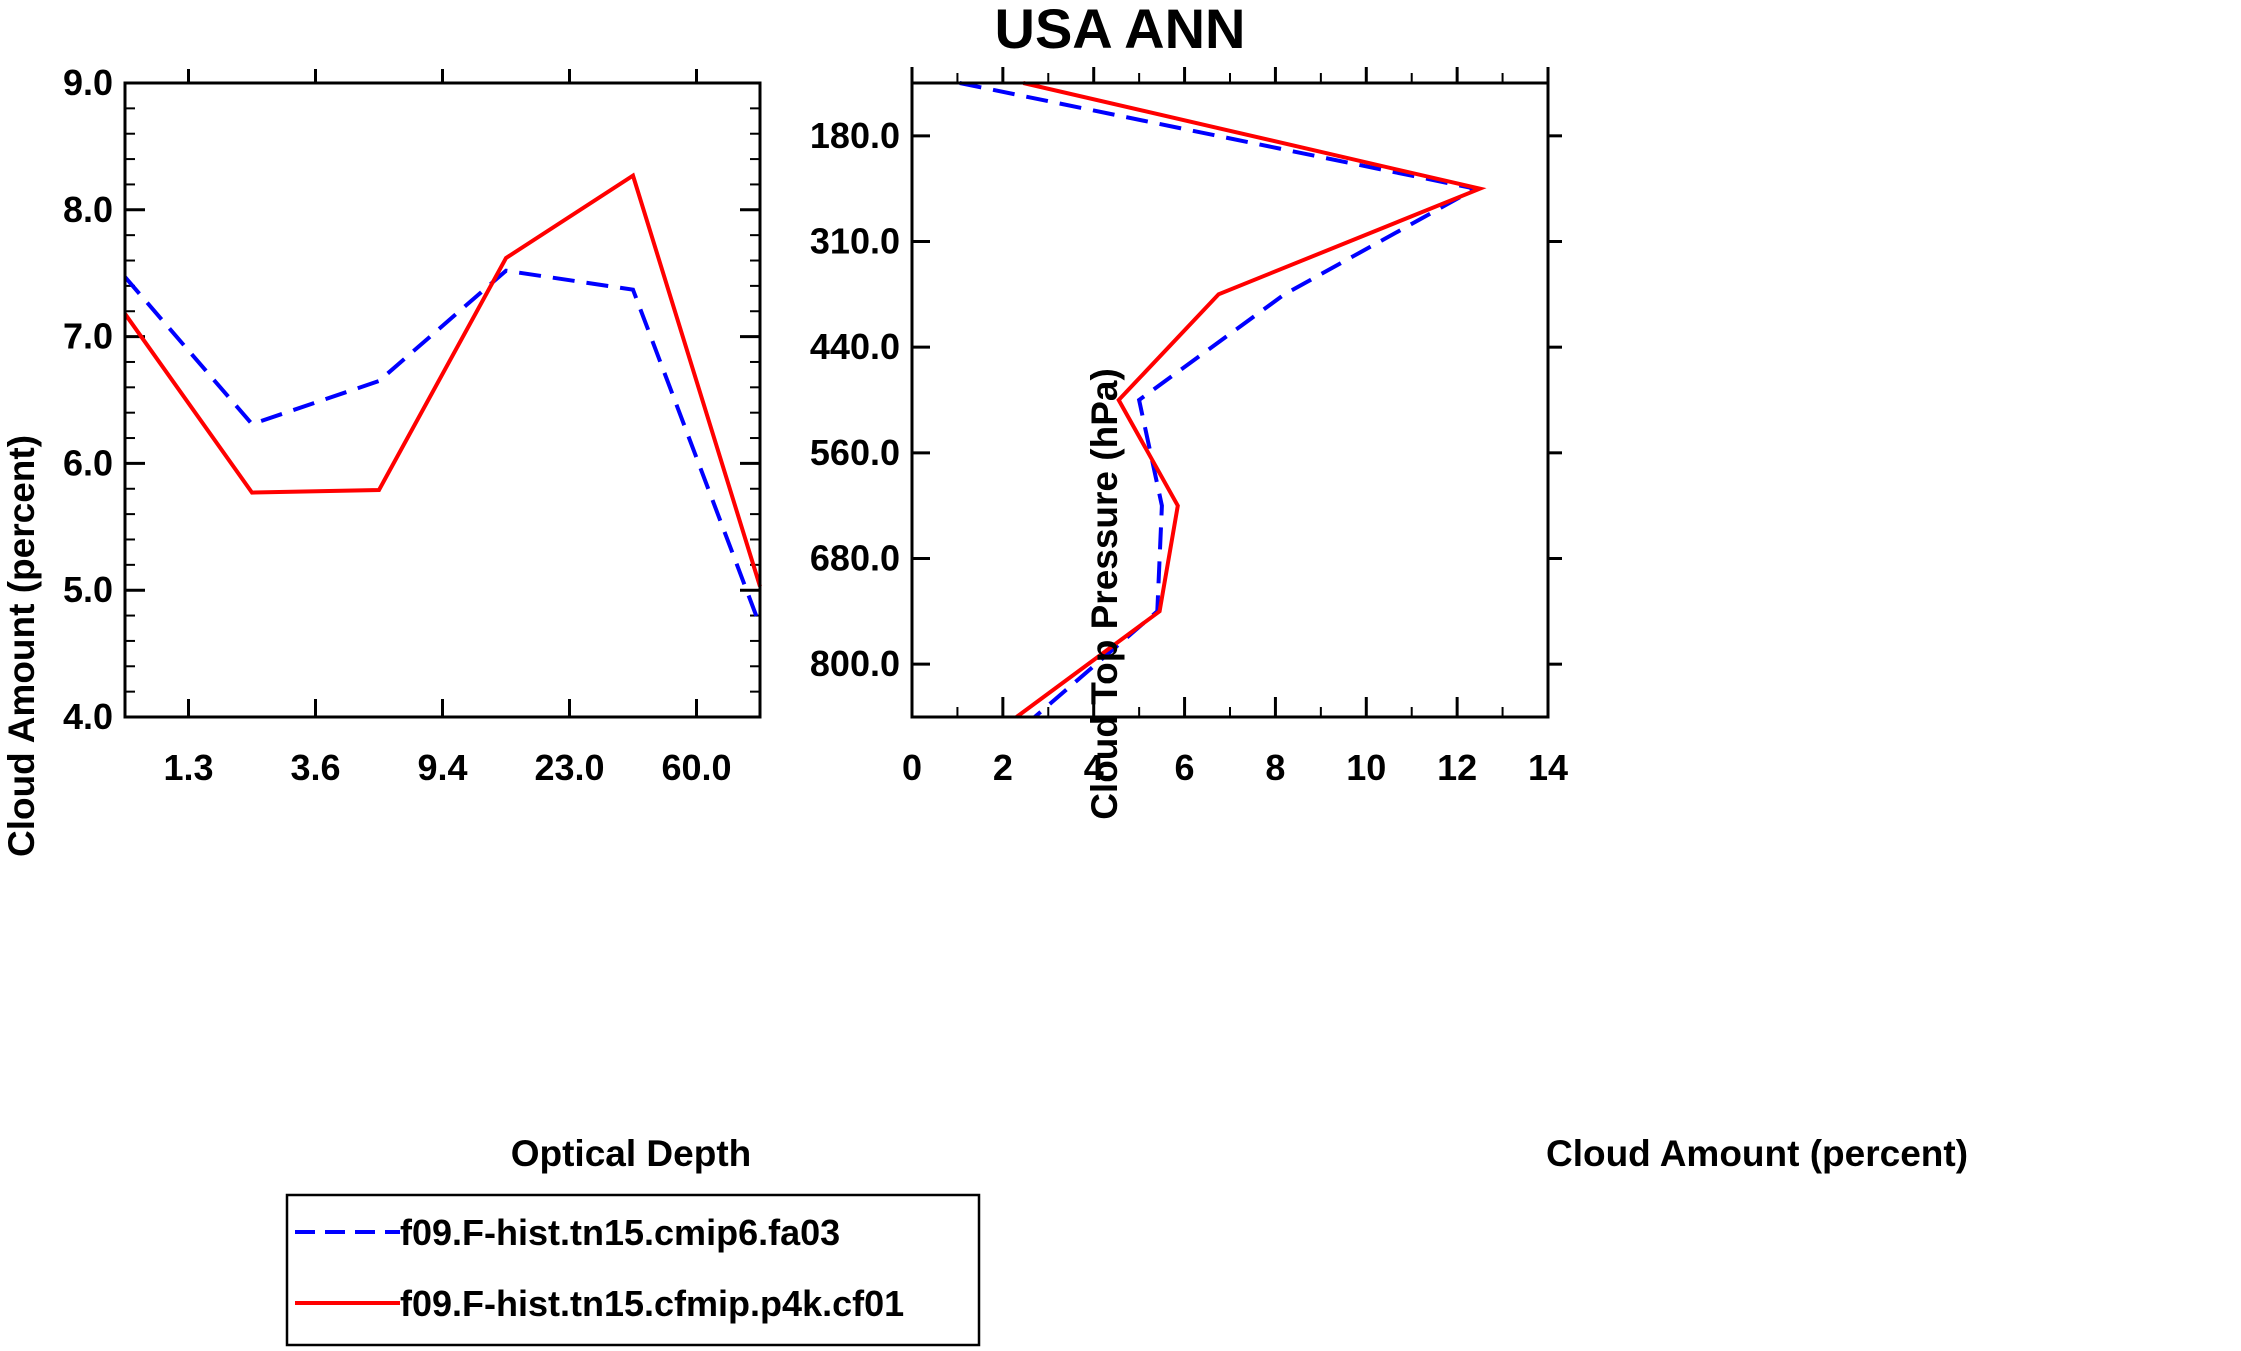  Describe the element at coordinates (855, 663) in the screenshot. I see `right-y-tick-label: 800.0` at that location.